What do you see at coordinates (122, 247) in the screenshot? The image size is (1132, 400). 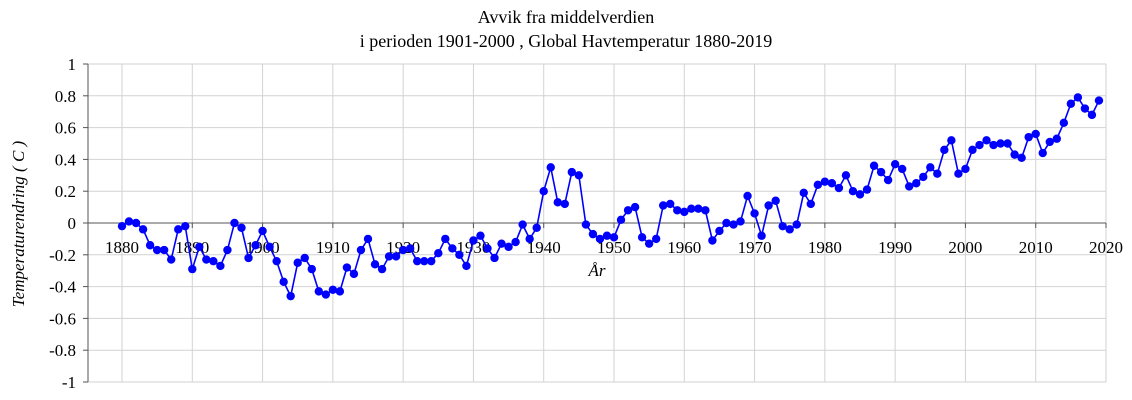 I see `x-tick-label: 1880` at bounding box center [122, 247].